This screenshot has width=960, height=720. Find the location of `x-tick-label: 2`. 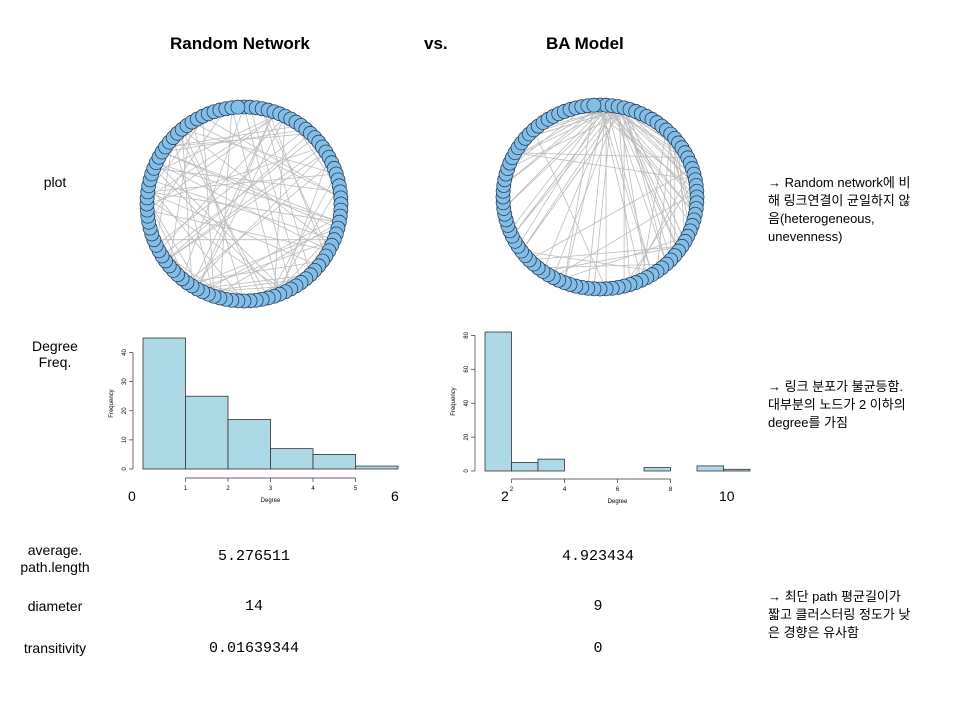

x-tick-label: 2 is located at coordinates (228, 489).